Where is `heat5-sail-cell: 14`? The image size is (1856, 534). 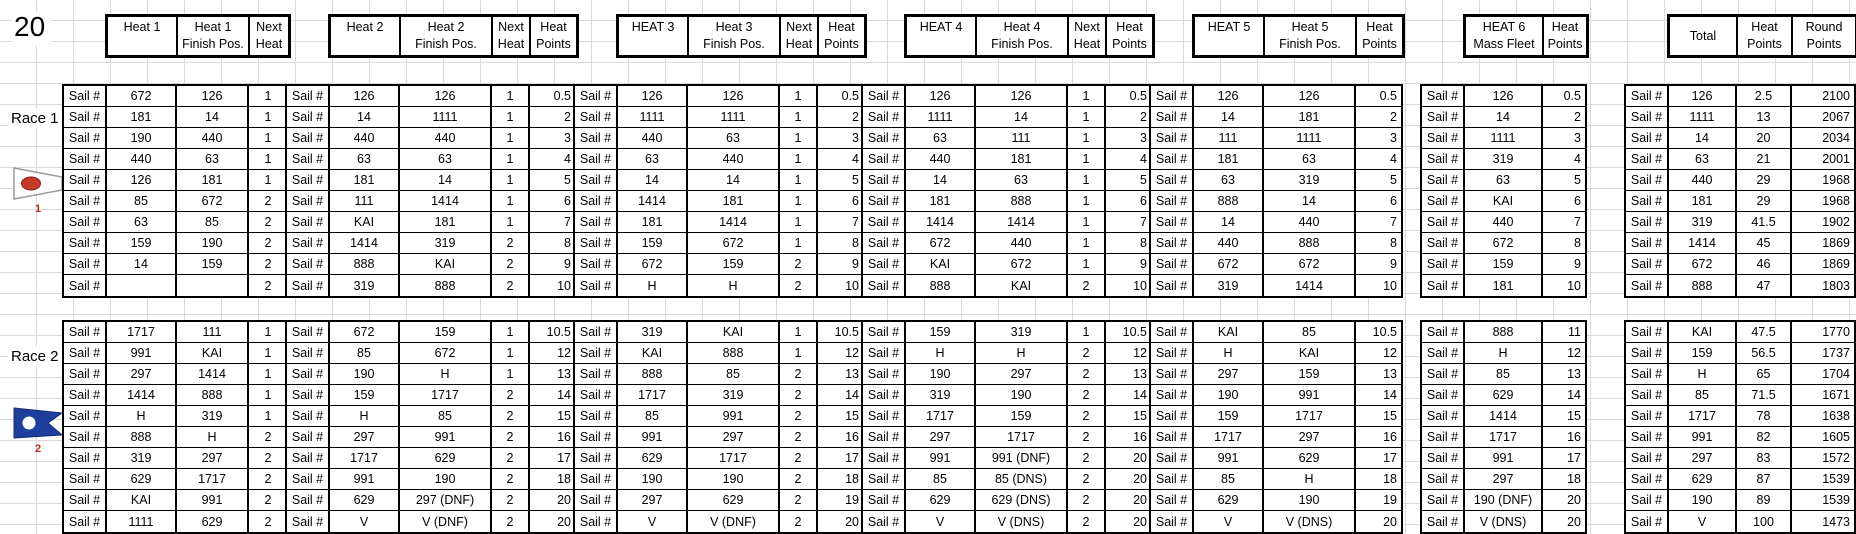 heat5-sail-cell: 14 is located at coordinates (1229, 117).